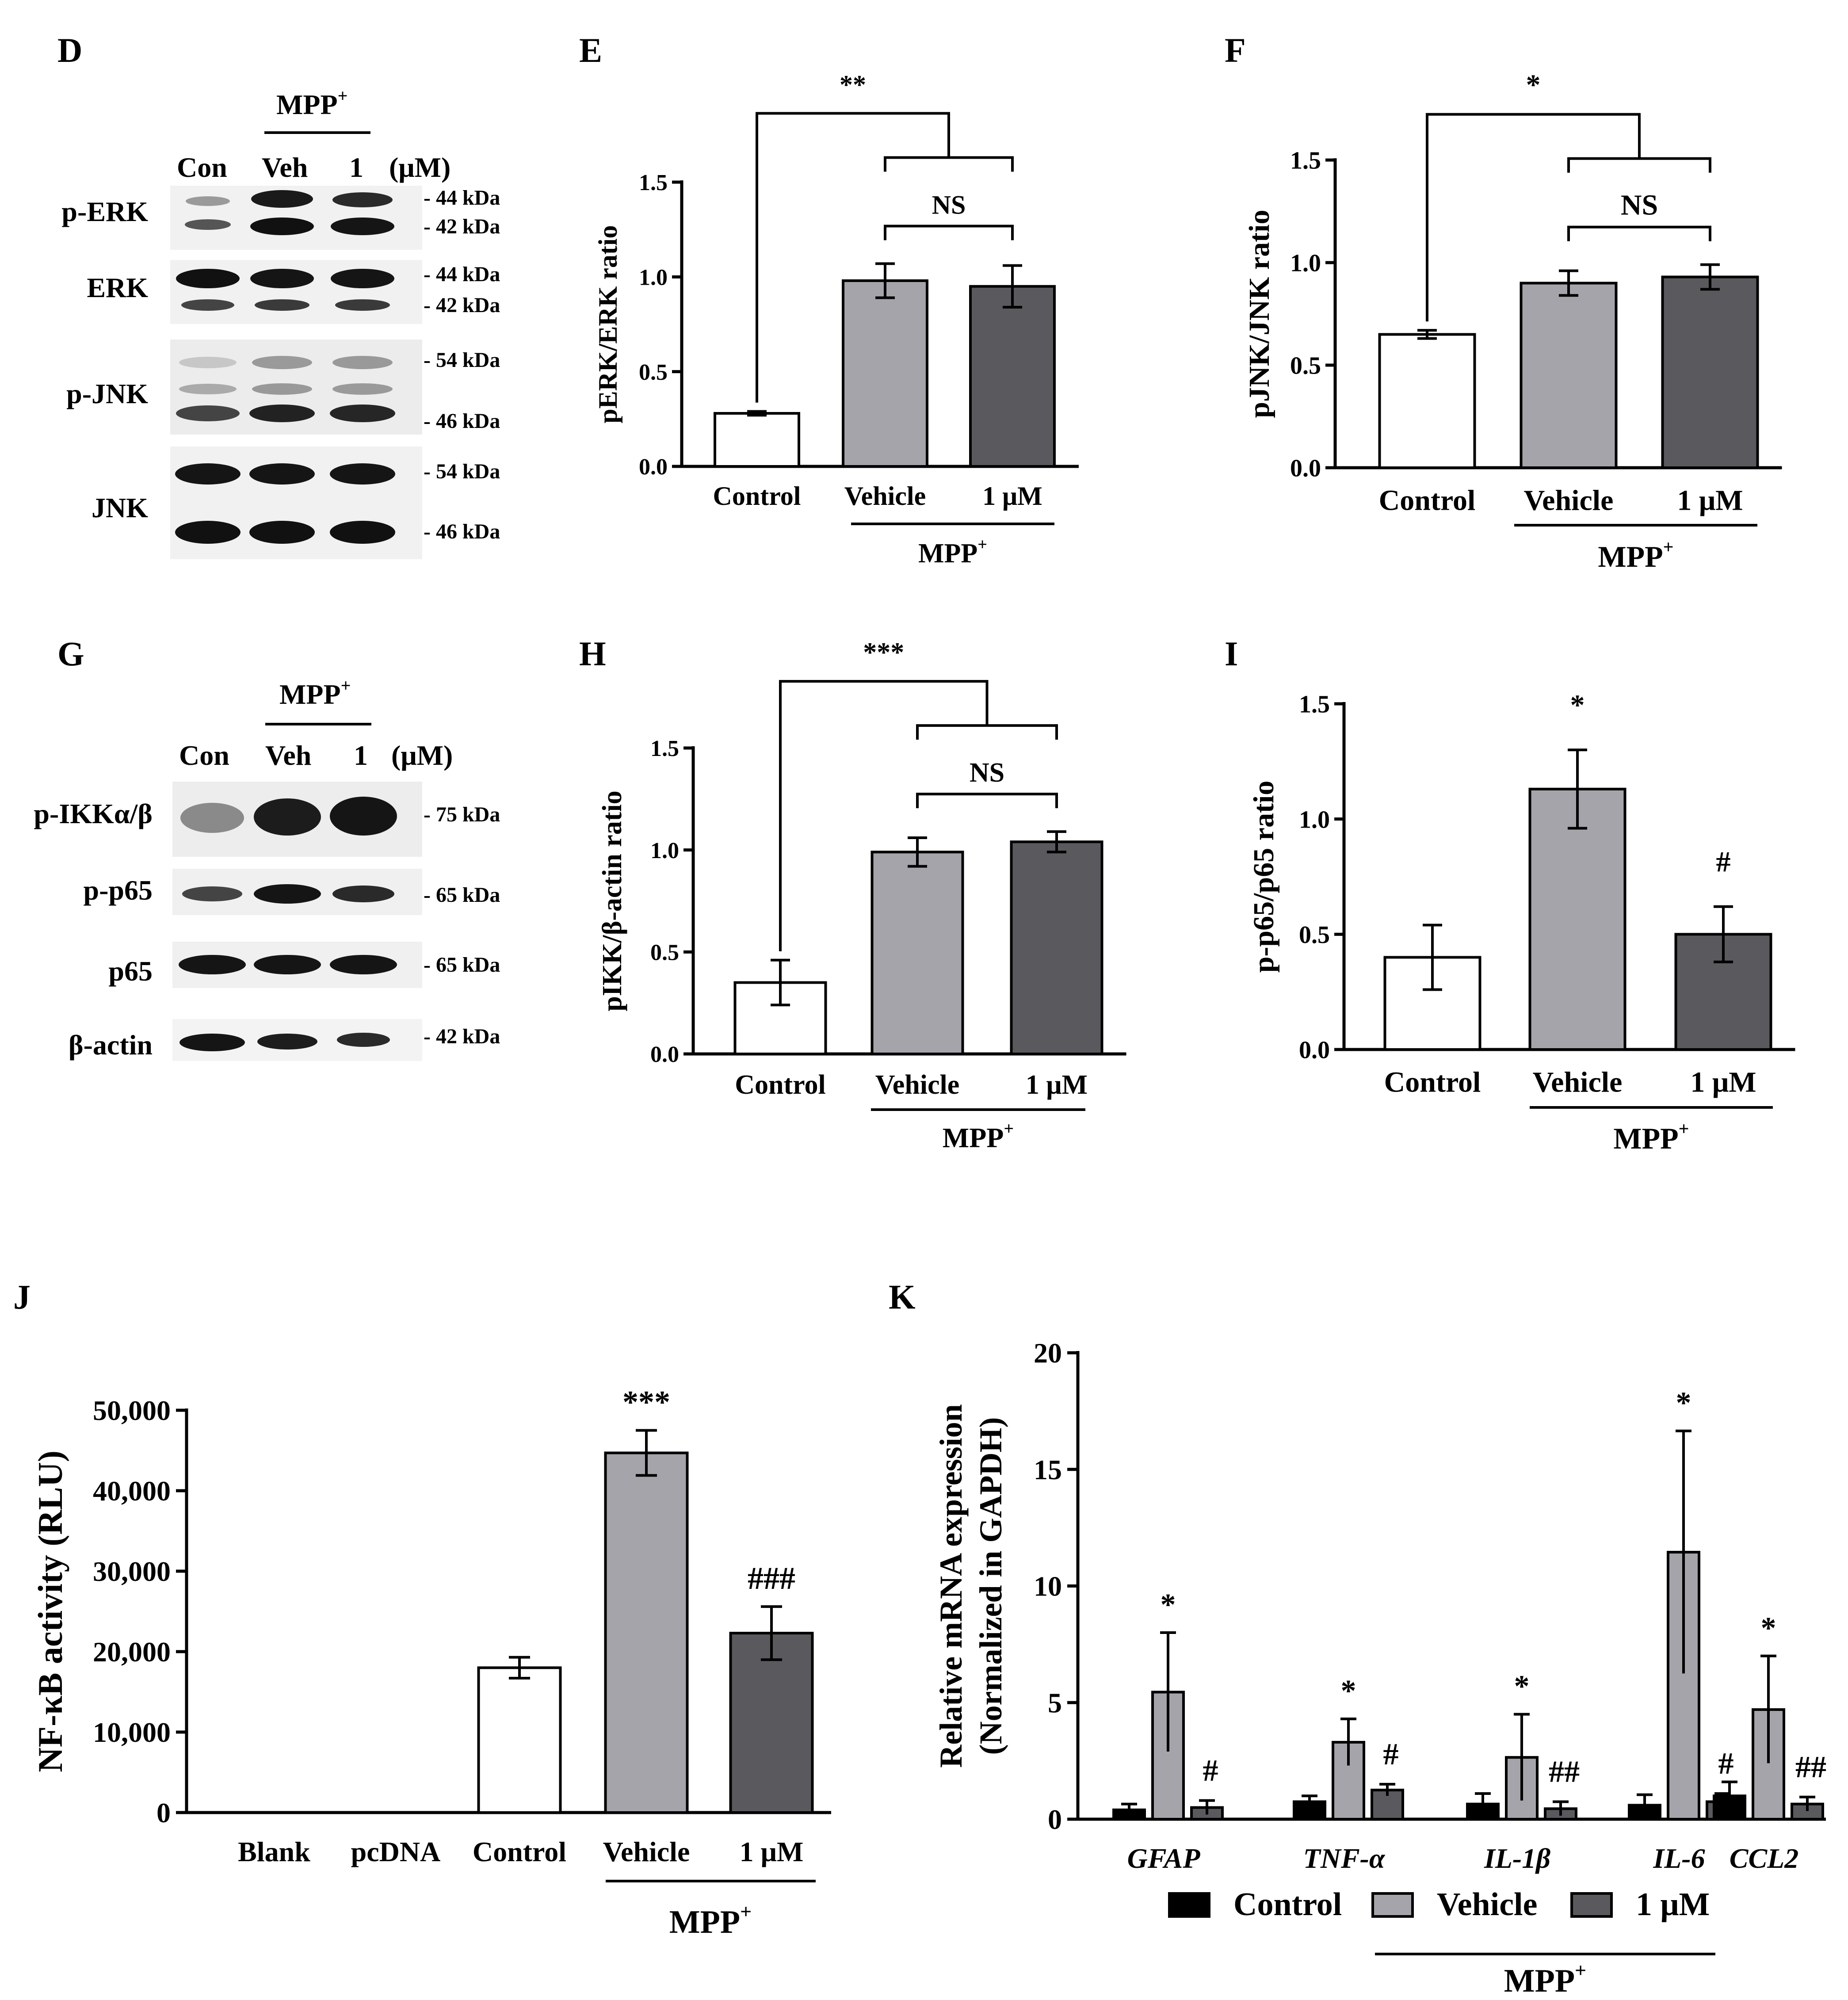 This screenshot has height=2000, width=1848. I want to click on y-tick-label: 1.0, so click(1314, 819).